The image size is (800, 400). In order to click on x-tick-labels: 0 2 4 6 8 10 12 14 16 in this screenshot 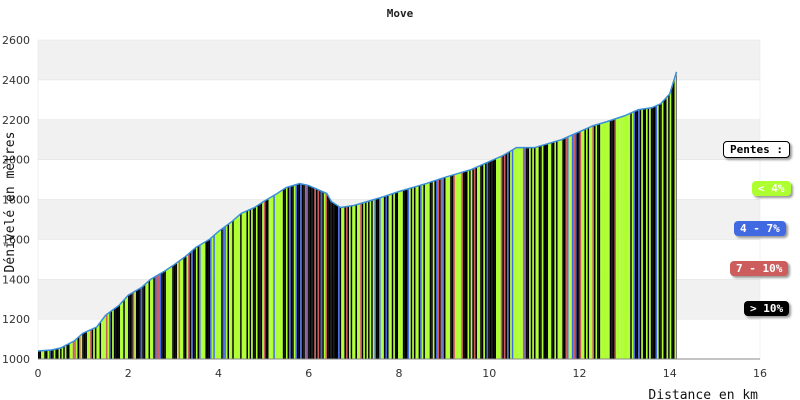, I will do `click(401, 373)`.